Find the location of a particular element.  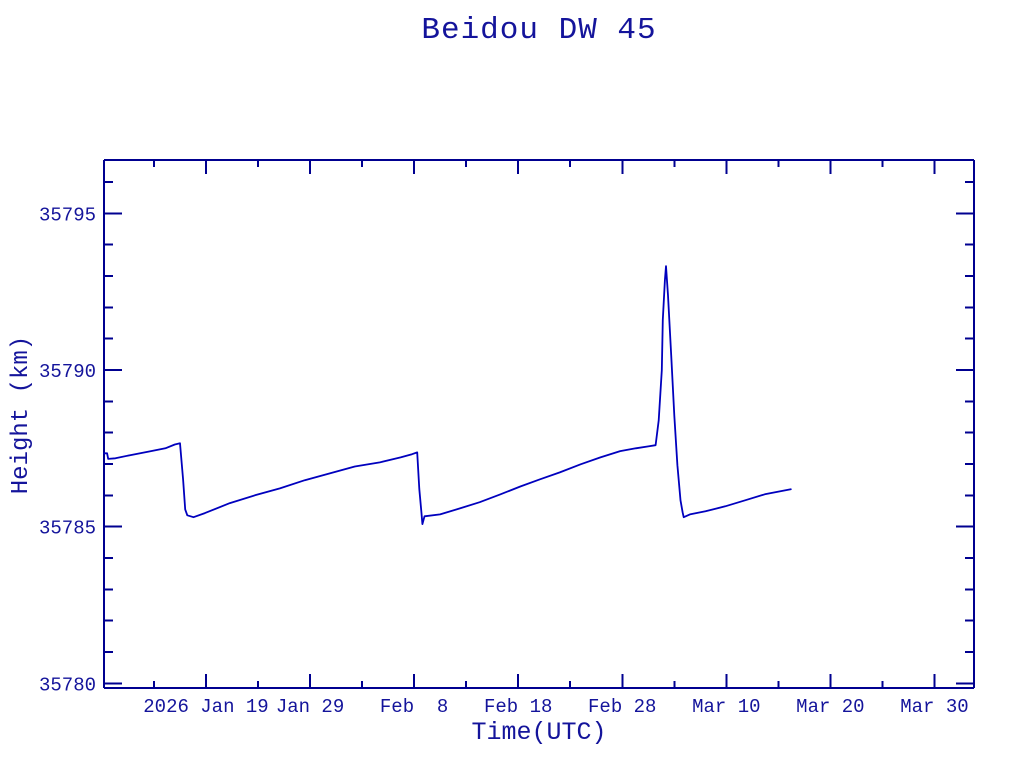

y-tick-label: 35790 is located at coordinates (67, 372).